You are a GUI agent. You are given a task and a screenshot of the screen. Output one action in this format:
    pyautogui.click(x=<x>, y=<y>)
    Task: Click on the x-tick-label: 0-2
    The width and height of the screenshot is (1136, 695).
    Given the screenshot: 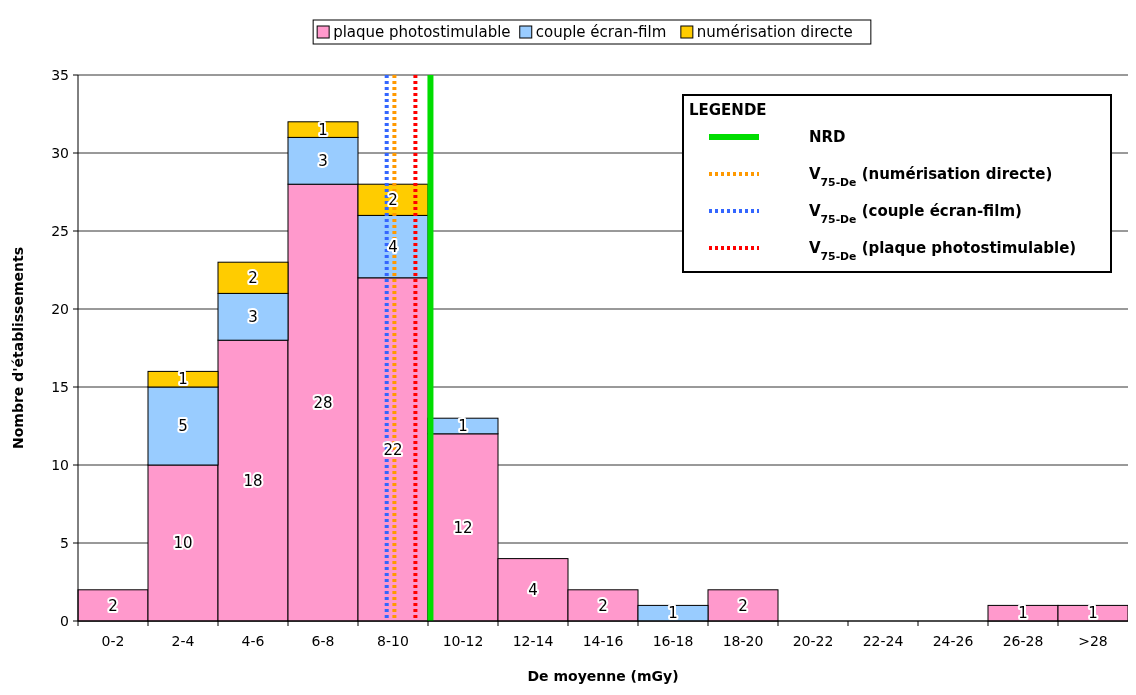 What is the action you would take?
    pyautogui.click(x=113, y=641)
    